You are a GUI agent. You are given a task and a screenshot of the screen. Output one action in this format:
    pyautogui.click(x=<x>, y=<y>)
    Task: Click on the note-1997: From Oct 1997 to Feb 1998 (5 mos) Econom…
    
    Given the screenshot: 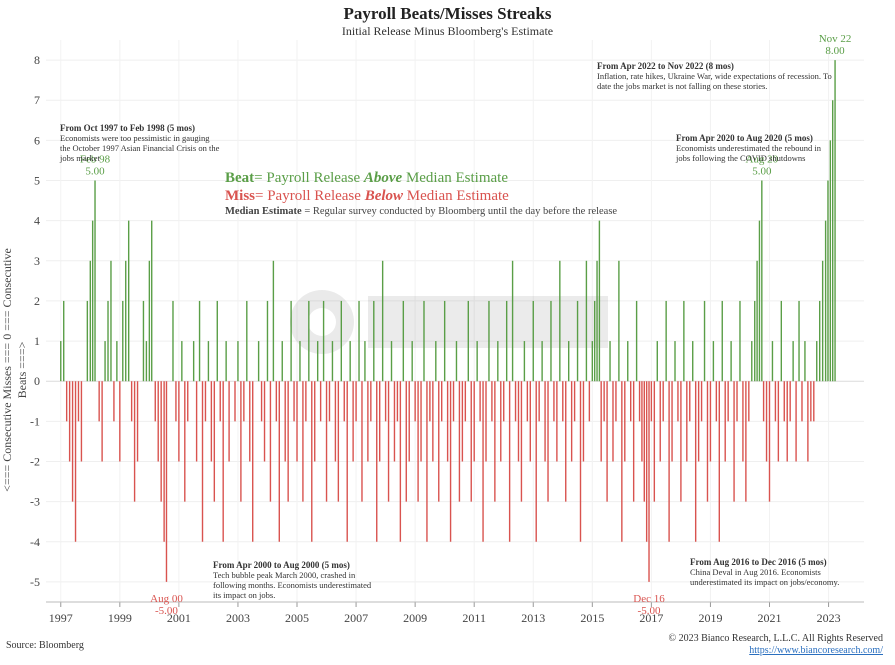 What is the action you would take?
    pyautogui.click(x=140, y=143)
    